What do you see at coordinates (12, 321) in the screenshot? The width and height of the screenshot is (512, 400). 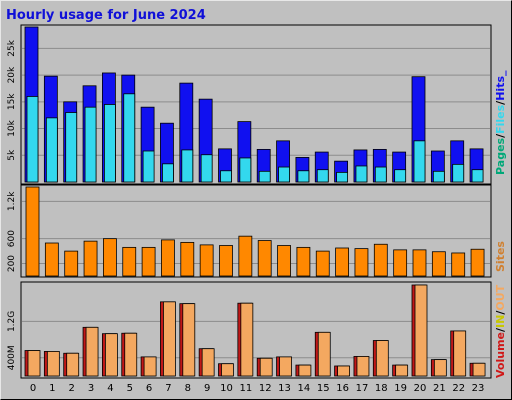 I see `y-tick-label: 1.2G` at bounding box center [12, 321].